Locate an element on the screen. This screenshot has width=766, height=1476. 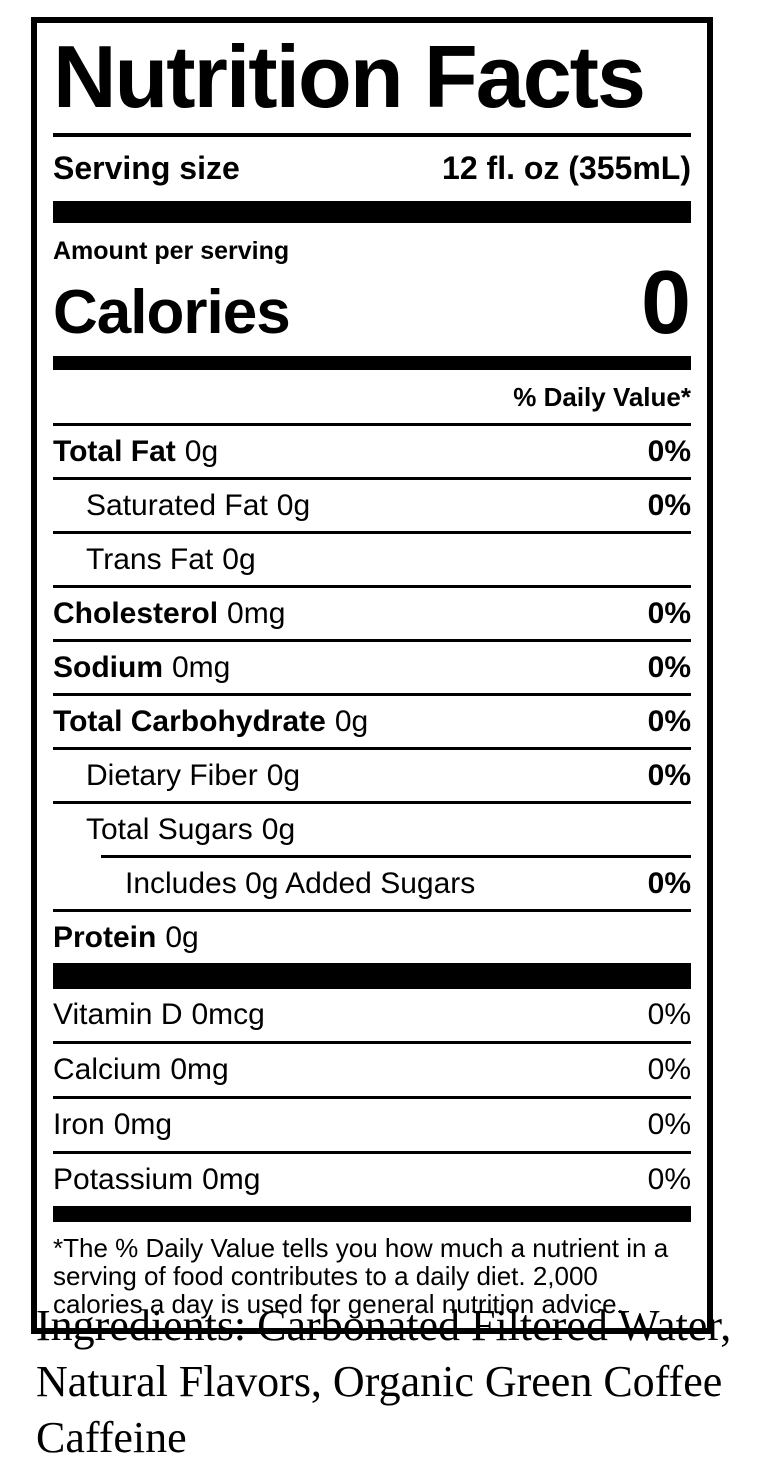
nutrient-row: Dietary Fiber 0g 0% is located at coordinates (372, 774).